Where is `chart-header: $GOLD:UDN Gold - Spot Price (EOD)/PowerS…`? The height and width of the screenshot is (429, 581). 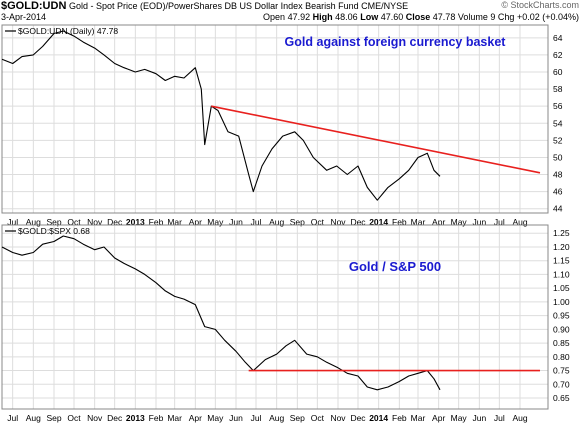 chart-header: $GOLD:UDN Gold - Spot Price (EOD)/PowerS… is located at coordinates (290, 12).